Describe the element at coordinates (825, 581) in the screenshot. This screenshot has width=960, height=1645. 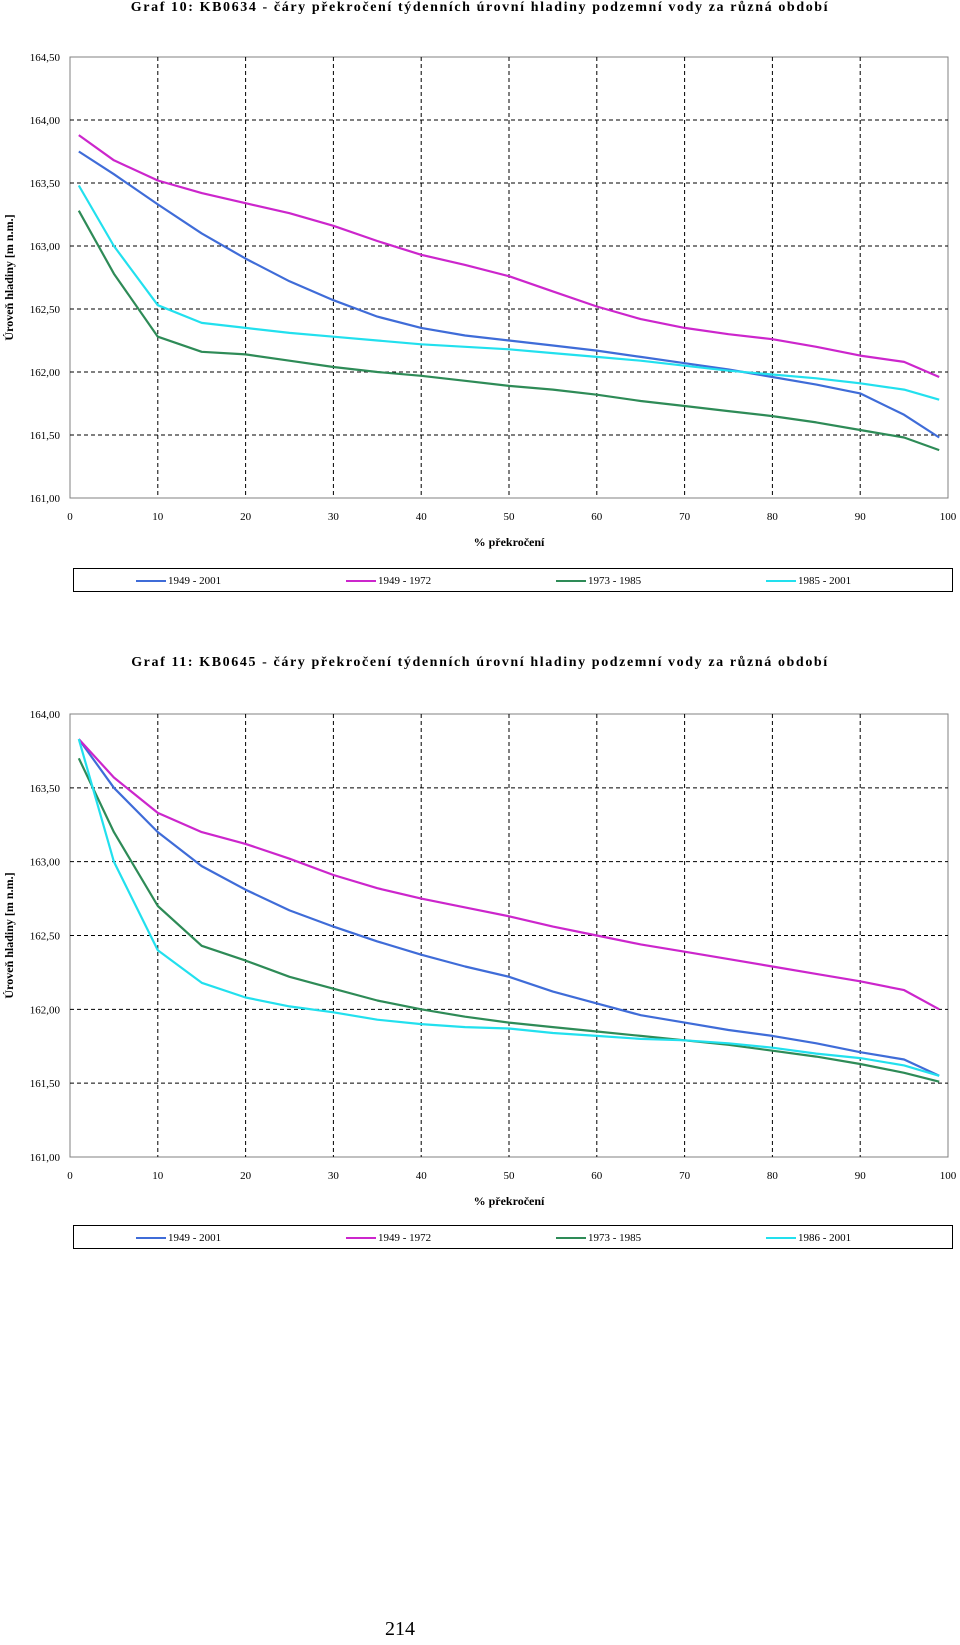
I see `legend-label: 1985 - 2001` at that location.